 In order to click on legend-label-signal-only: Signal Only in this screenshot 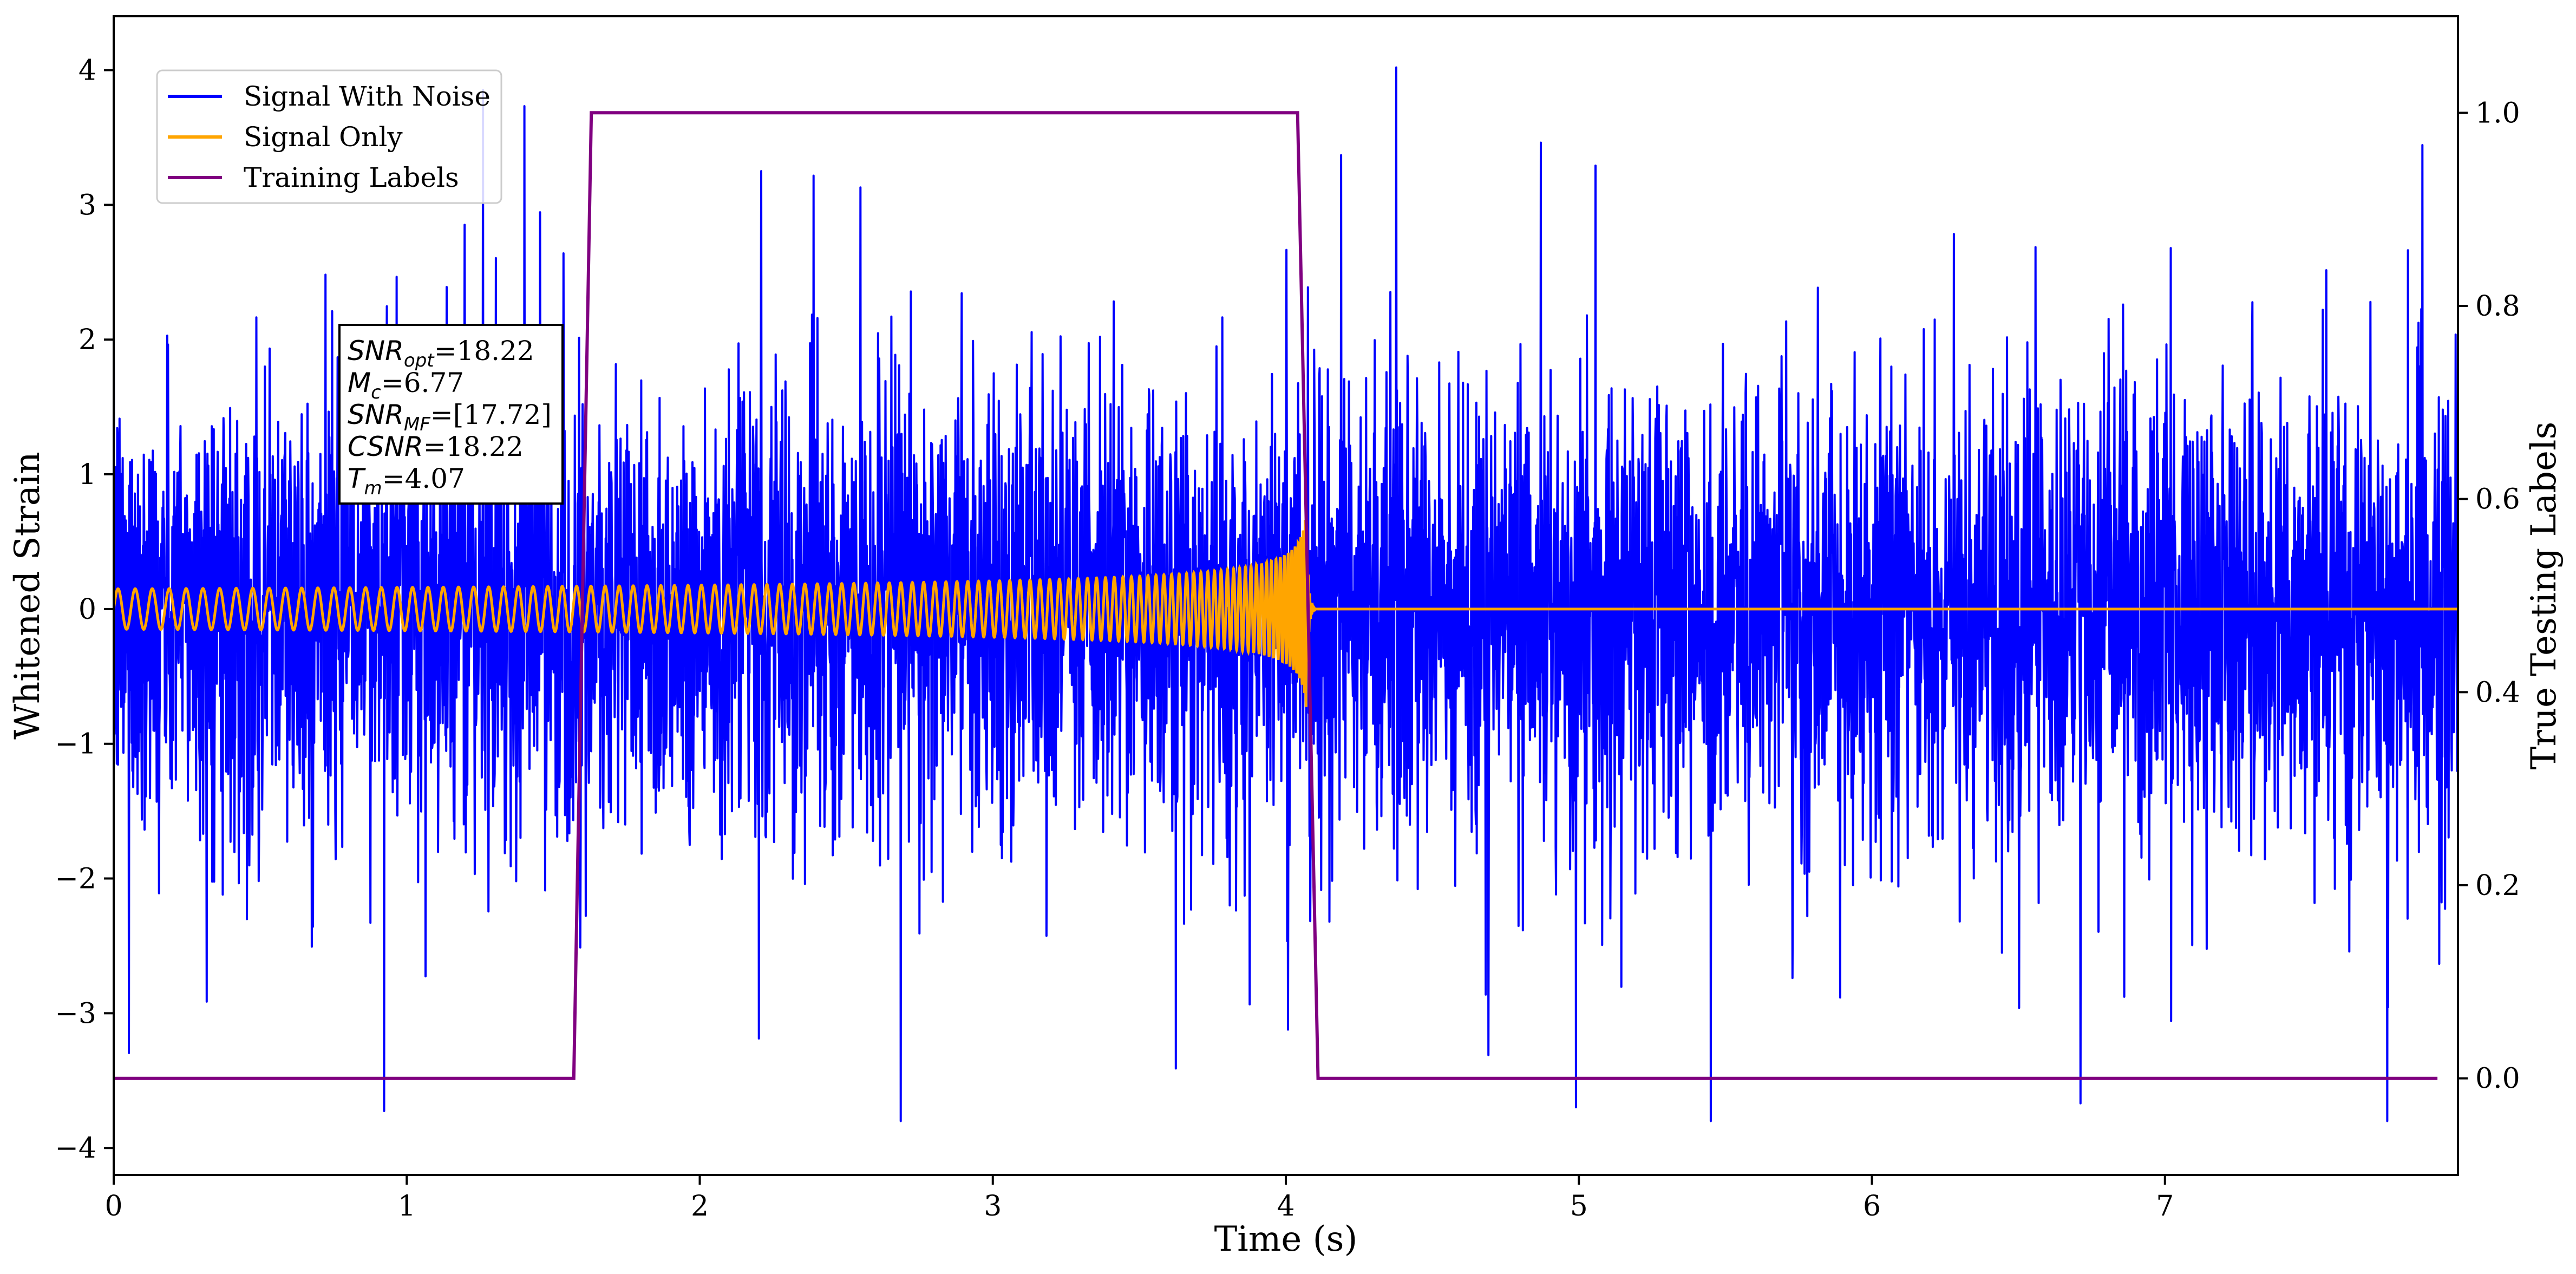, I will do `click(323, 137)`.